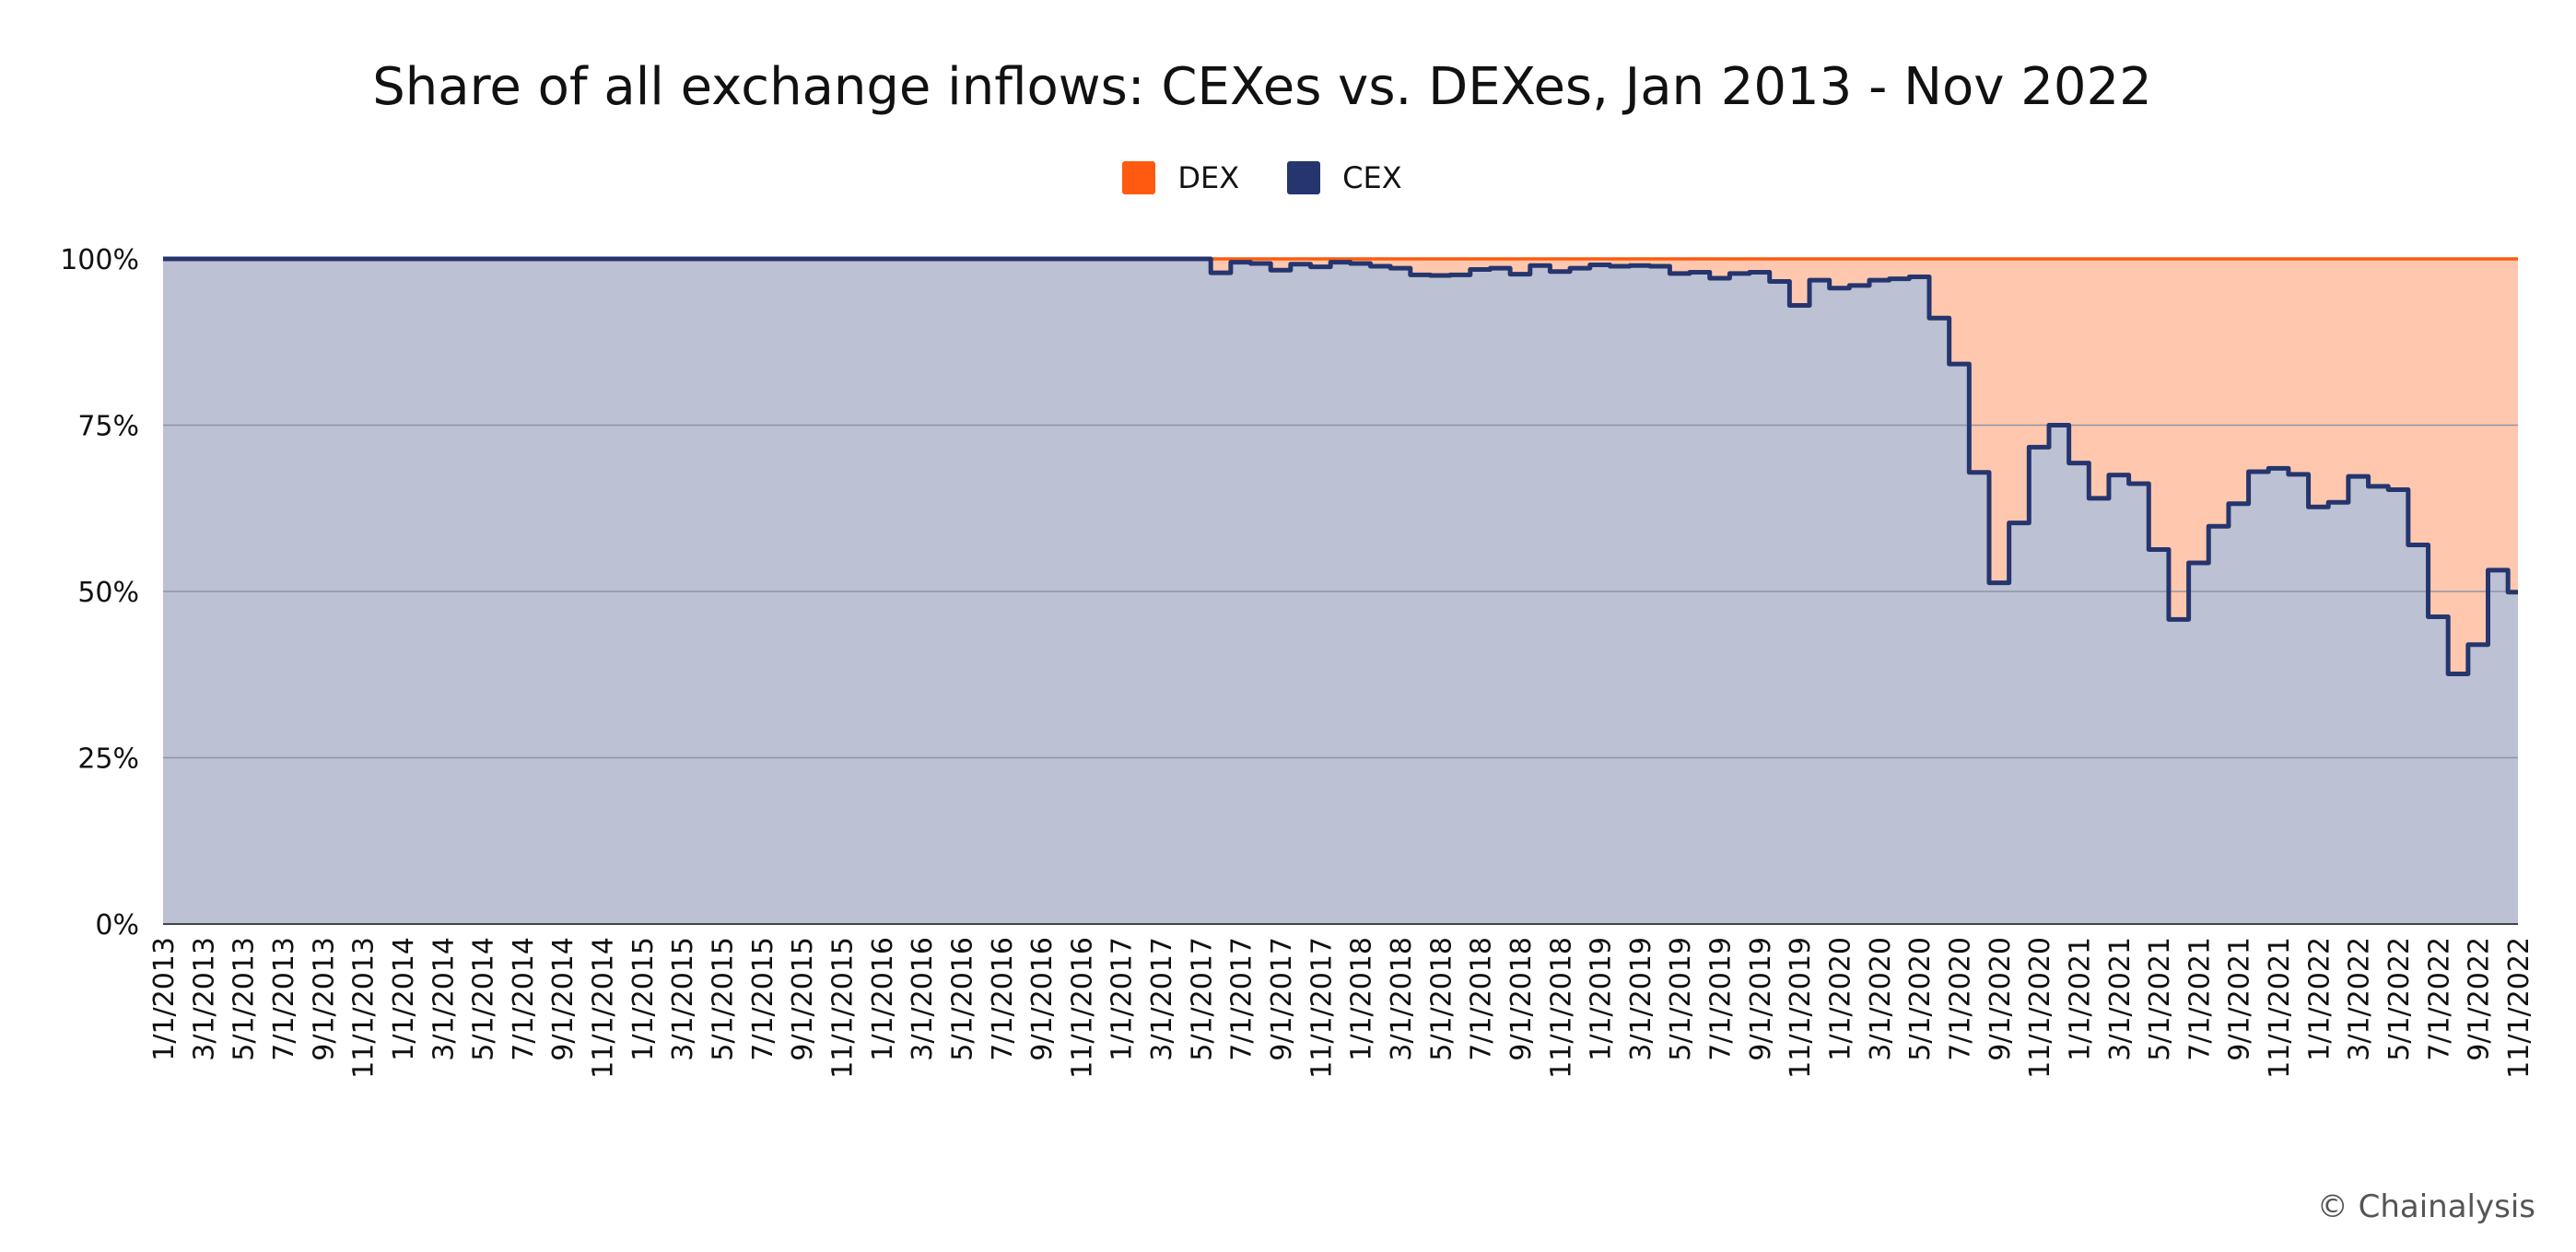 This screenshot has height=1252, width=2576. I want to click on legend-item-cex: CEX, so click(1344, 177).